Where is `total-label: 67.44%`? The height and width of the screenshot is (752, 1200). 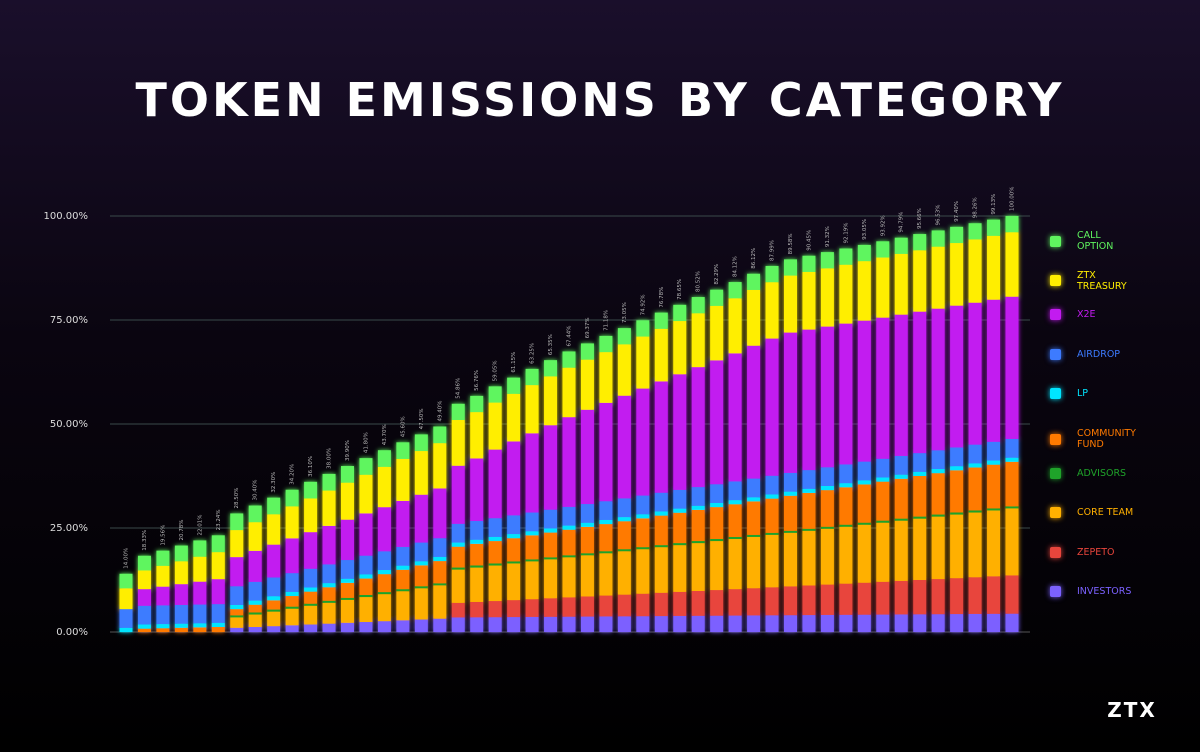
total-label: 67.44% is located at coordinates (570, 335).